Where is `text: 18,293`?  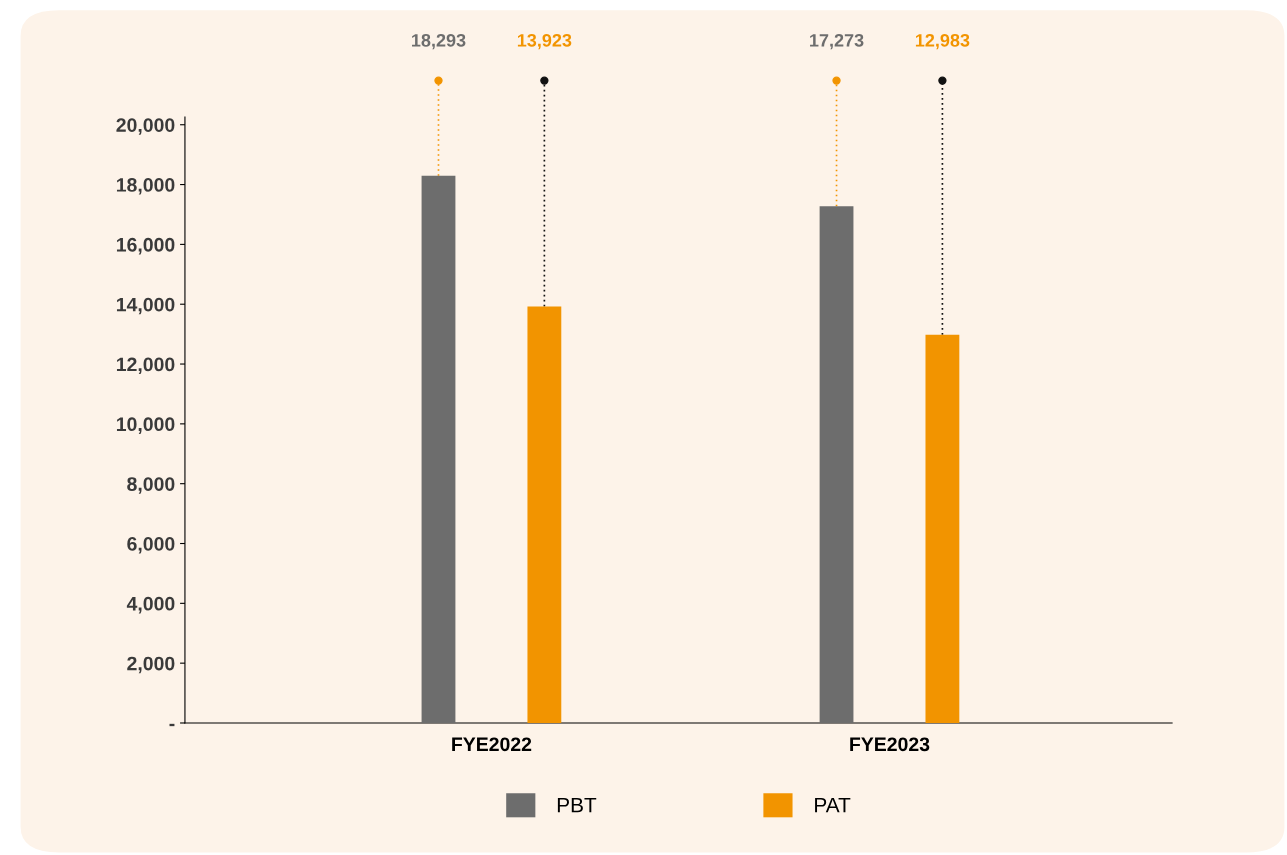 text: 18,293 is located at coordinates (439, 41).